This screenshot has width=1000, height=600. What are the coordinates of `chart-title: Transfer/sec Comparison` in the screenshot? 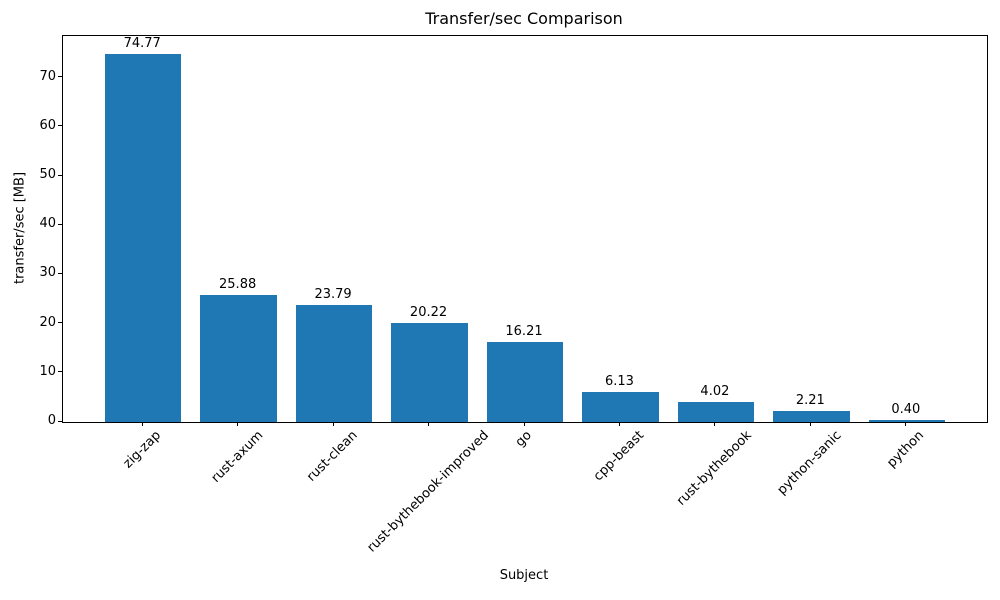 It's located at (524, 18).